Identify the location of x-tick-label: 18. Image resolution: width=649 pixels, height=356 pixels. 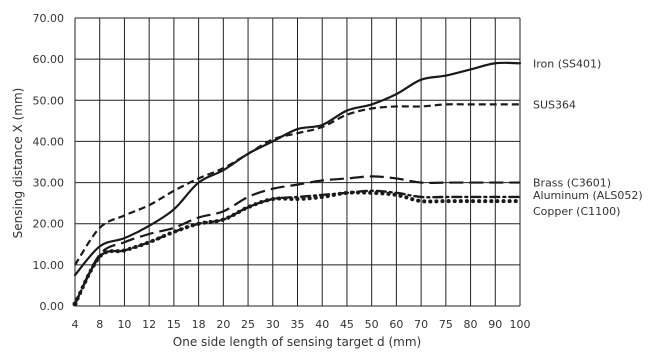
(199, 324).